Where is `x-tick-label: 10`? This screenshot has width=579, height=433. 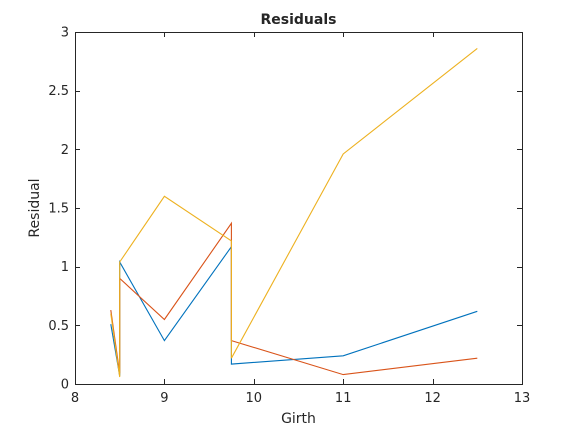 x-tick-label: 10 is located at coordinates (254, 398).